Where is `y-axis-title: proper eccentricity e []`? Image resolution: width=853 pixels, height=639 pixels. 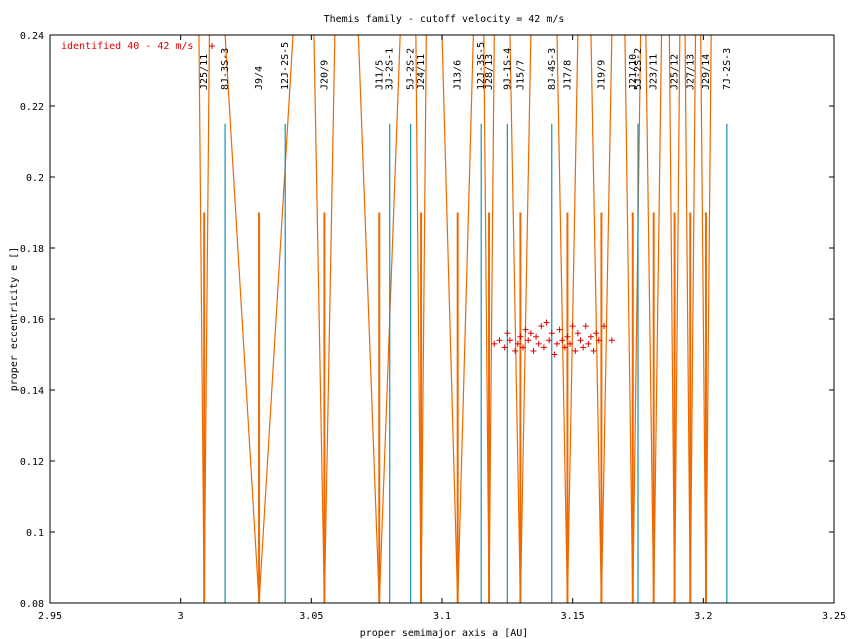 y-axis-title: proper eccentricity e [] is located at coordinates (14, 319).